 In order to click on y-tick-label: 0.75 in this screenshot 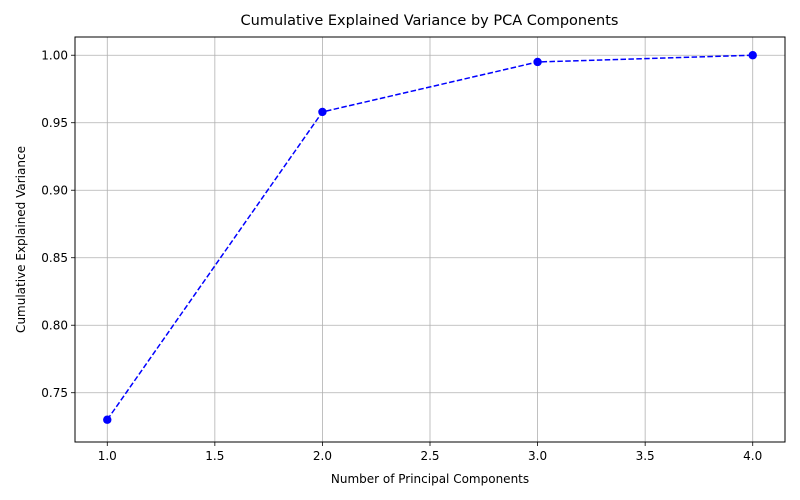, I will do `click(54, 393)`.